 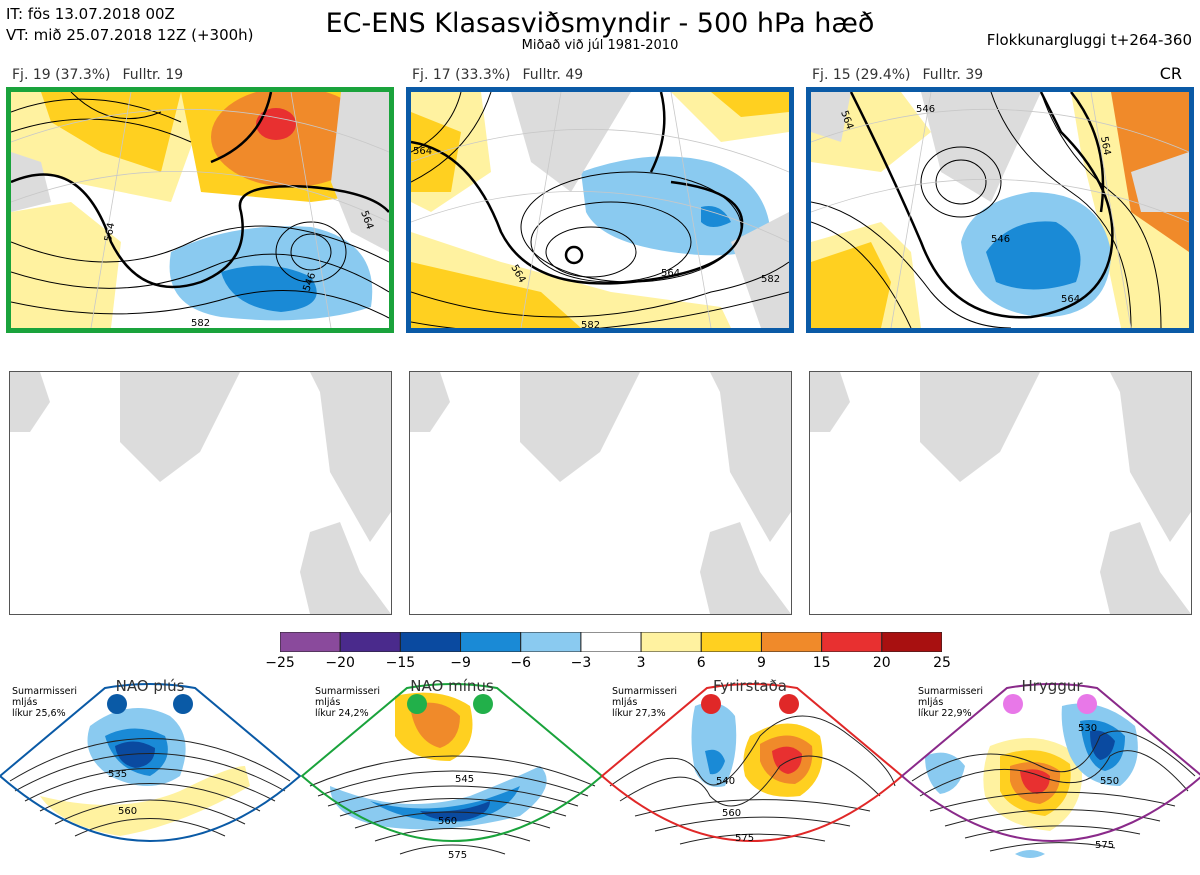 What do you see at coordinates (1089, 40) in the screenshot?
I see `classification-window: Flokkunargluggi t+264-360` at bounding box center [1089, 40].